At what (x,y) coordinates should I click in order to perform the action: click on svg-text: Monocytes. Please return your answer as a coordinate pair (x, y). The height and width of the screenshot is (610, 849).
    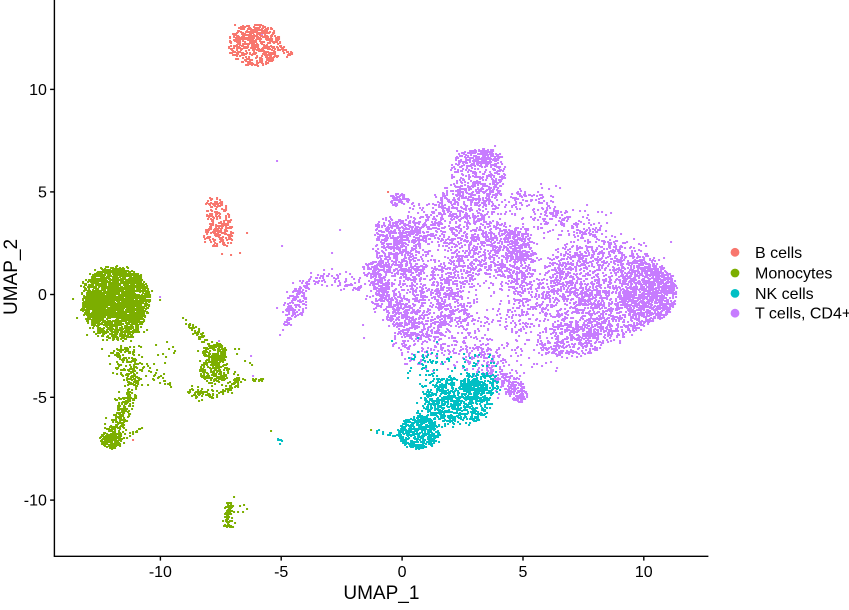
    Looking at the image, I should click on (793, 274).